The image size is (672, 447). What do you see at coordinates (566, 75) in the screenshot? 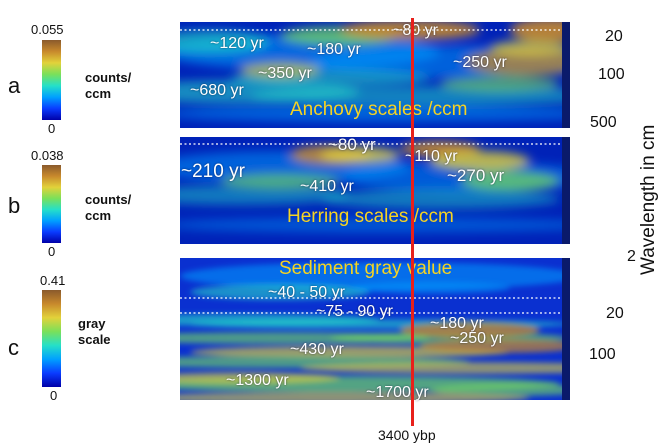
I see `panel-a-scale-strip` at bounding box center [566, 75].